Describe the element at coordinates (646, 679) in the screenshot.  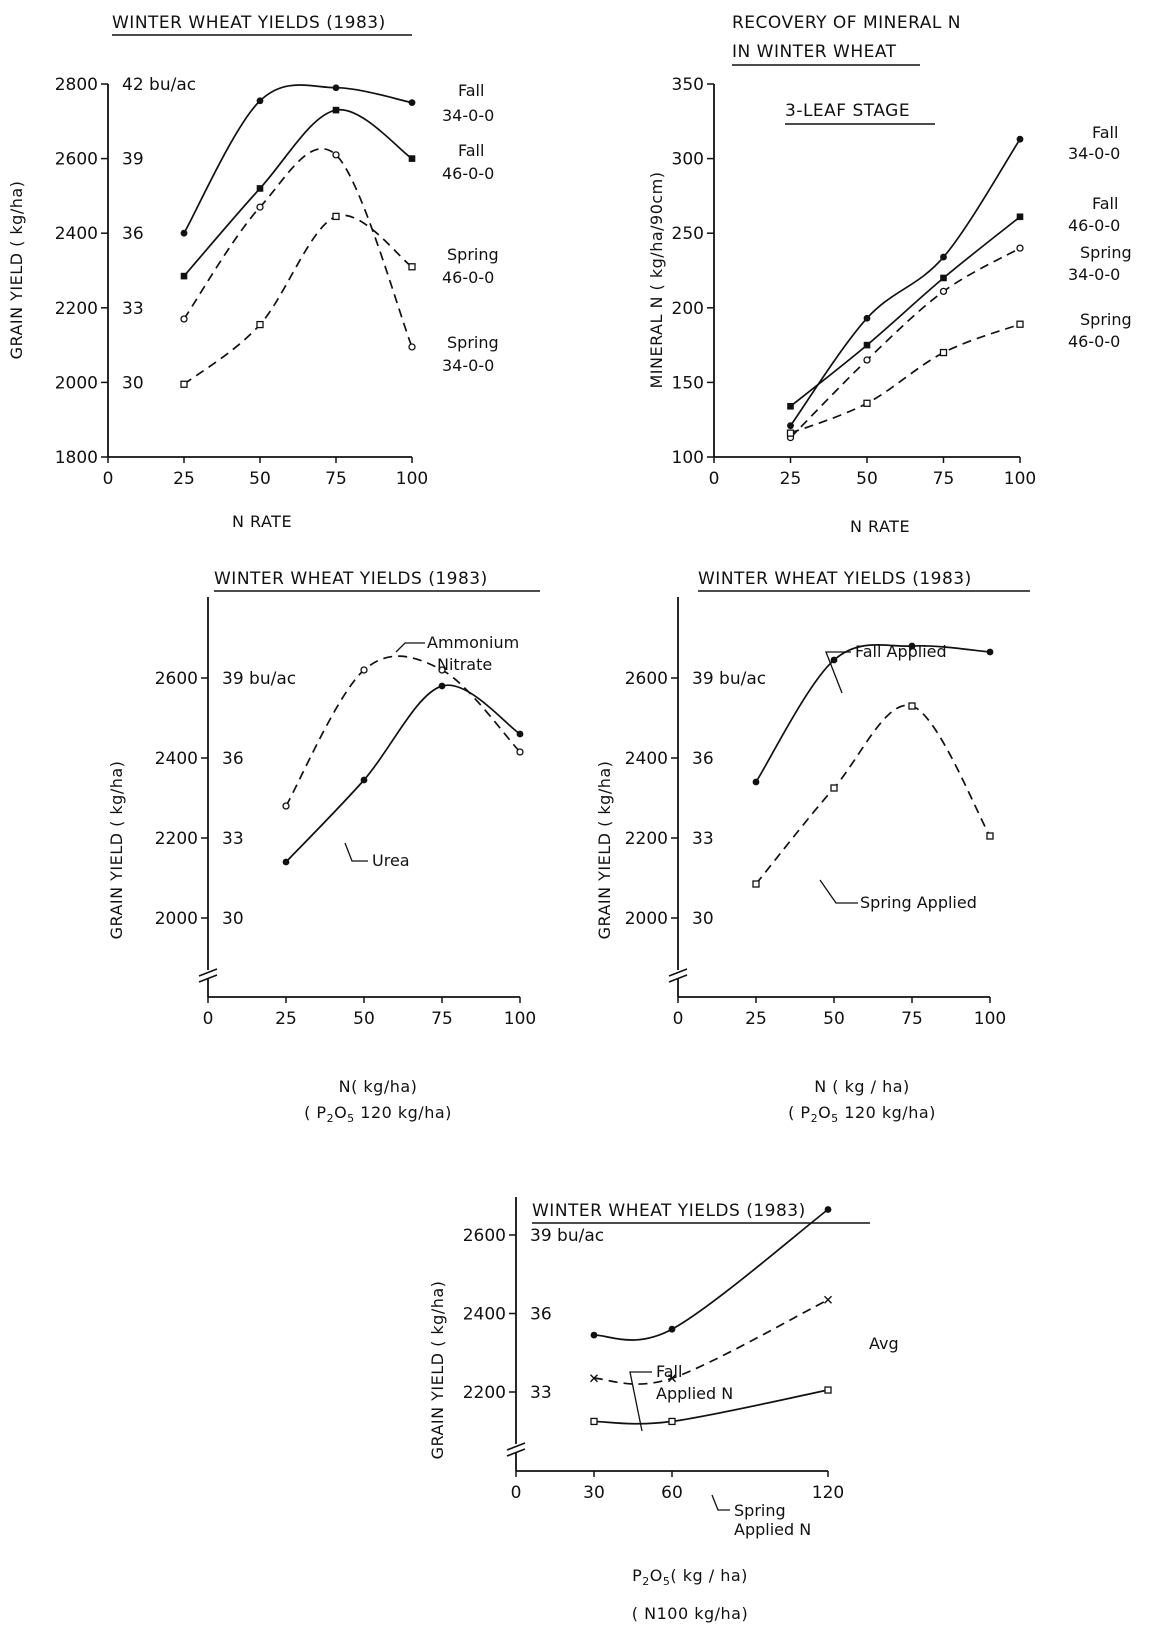
I see `y-tick-label: 2600` at that location.